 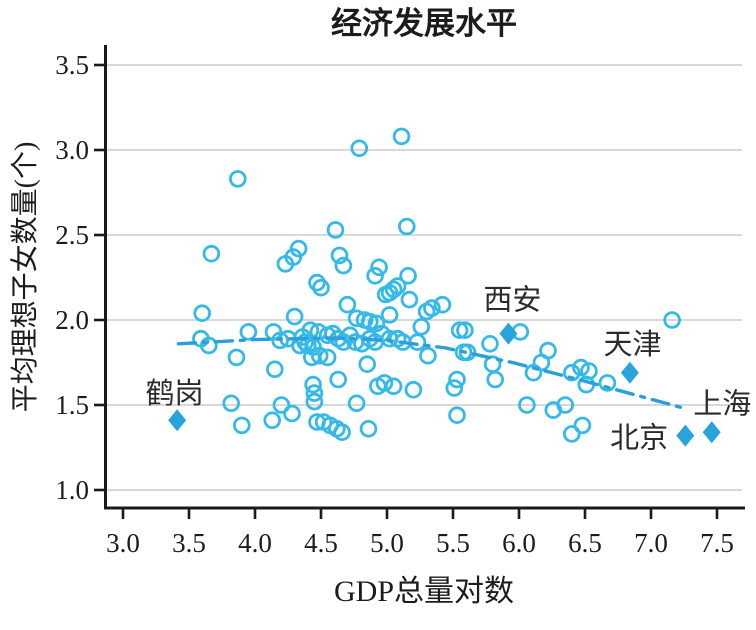 I want to click on city-label: 北京, so click(x=639, y=437).